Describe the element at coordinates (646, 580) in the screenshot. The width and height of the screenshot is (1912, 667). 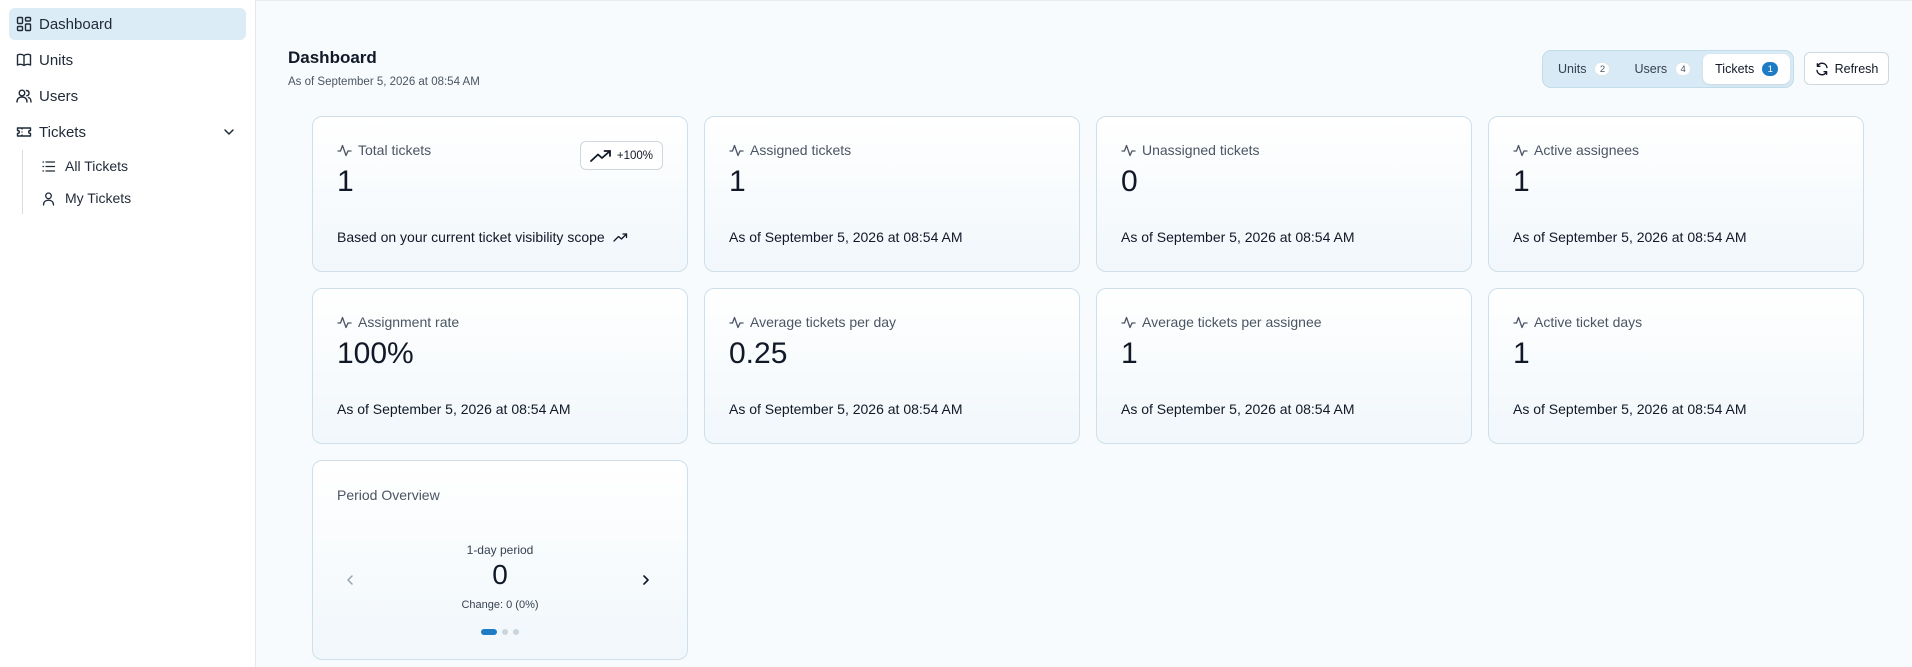
I see `chevron-right-icon` at that location.